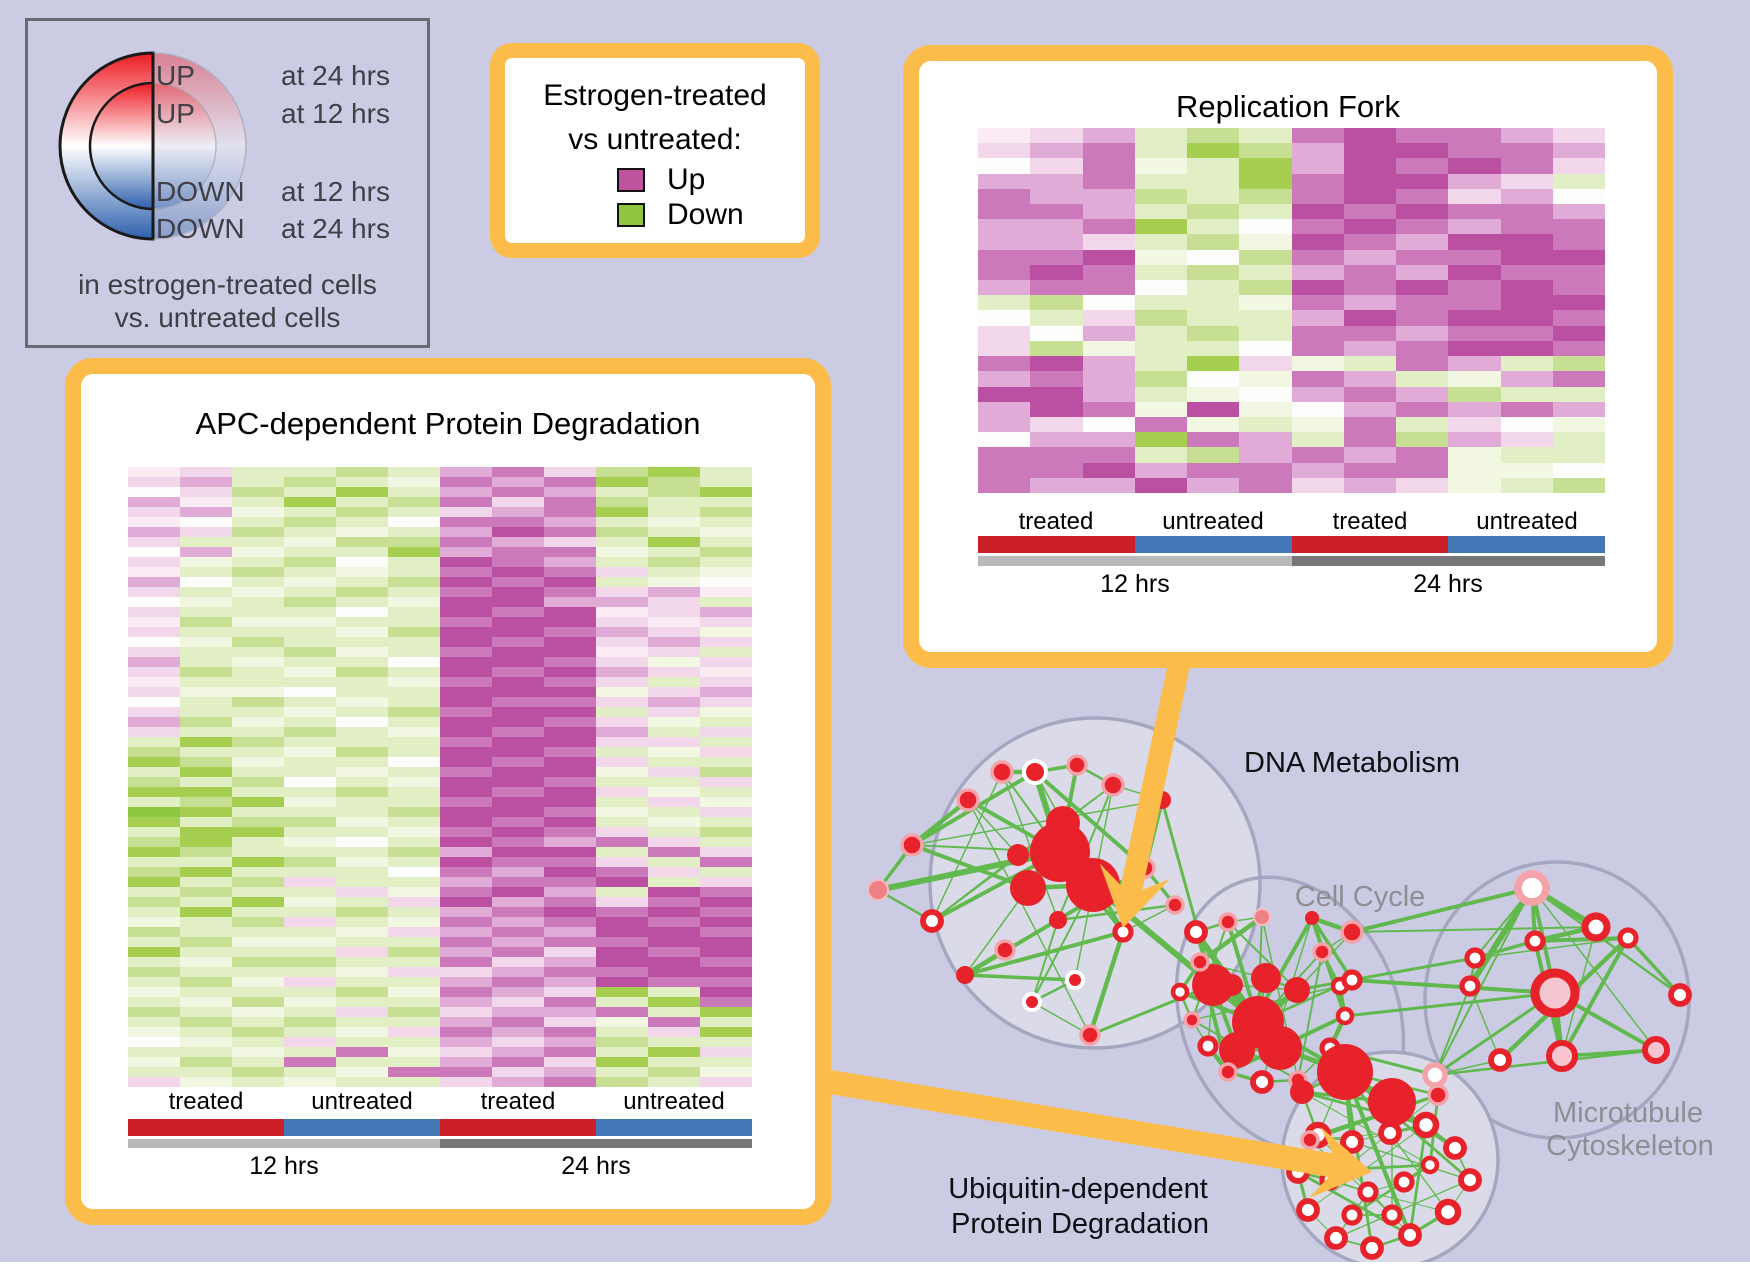  Describe the element at coordinates (1628, 1113) in the screenshot. I see `cluster-label: Microtubule` at that location.